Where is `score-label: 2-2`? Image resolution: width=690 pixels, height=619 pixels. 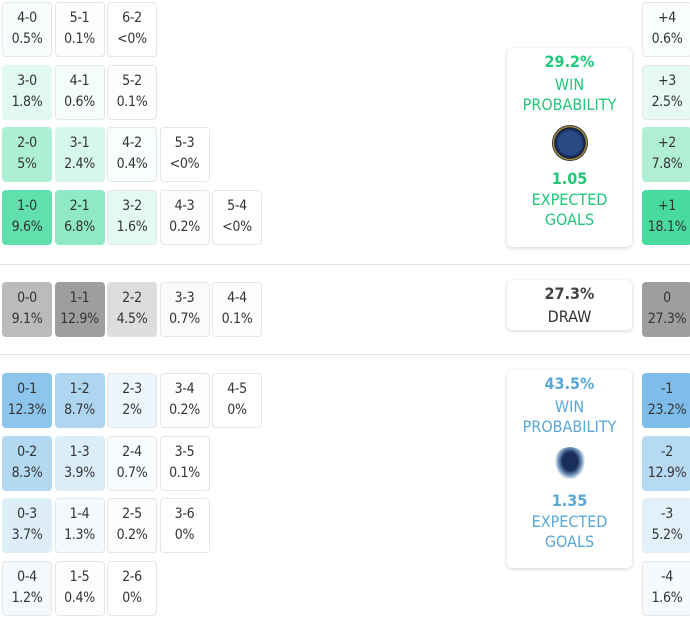
score-label: 2-2 is located at coordinates (132, 298).